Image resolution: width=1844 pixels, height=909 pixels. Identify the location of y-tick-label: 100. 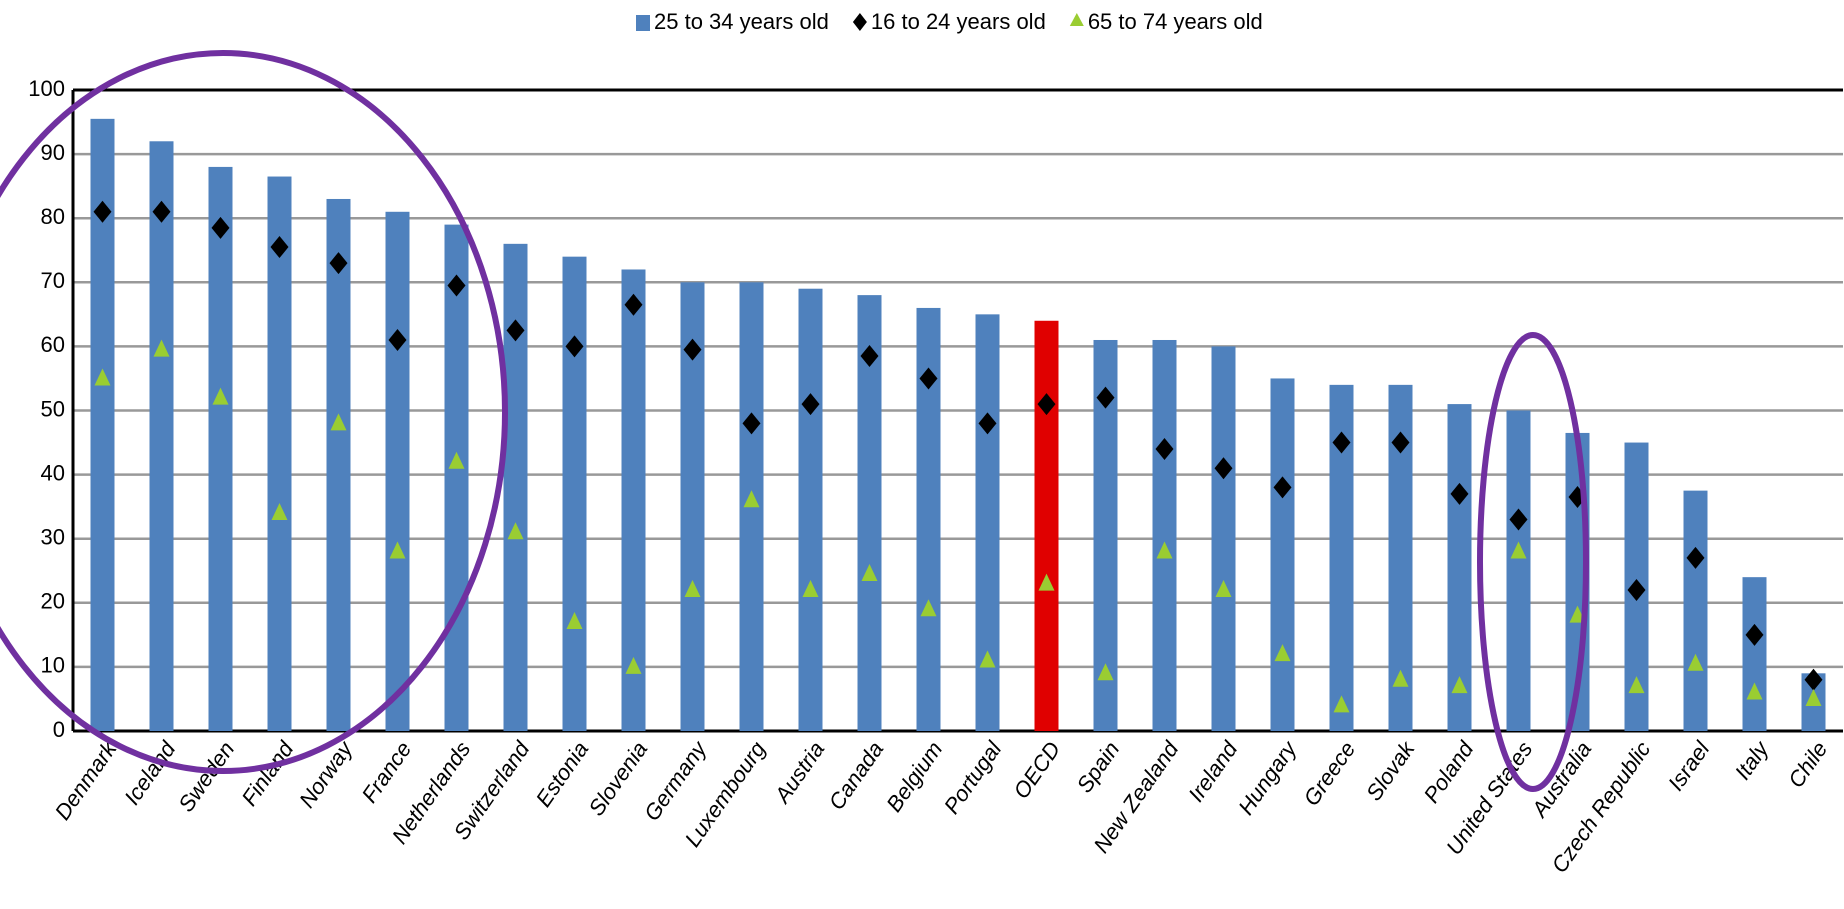
(46, 88).